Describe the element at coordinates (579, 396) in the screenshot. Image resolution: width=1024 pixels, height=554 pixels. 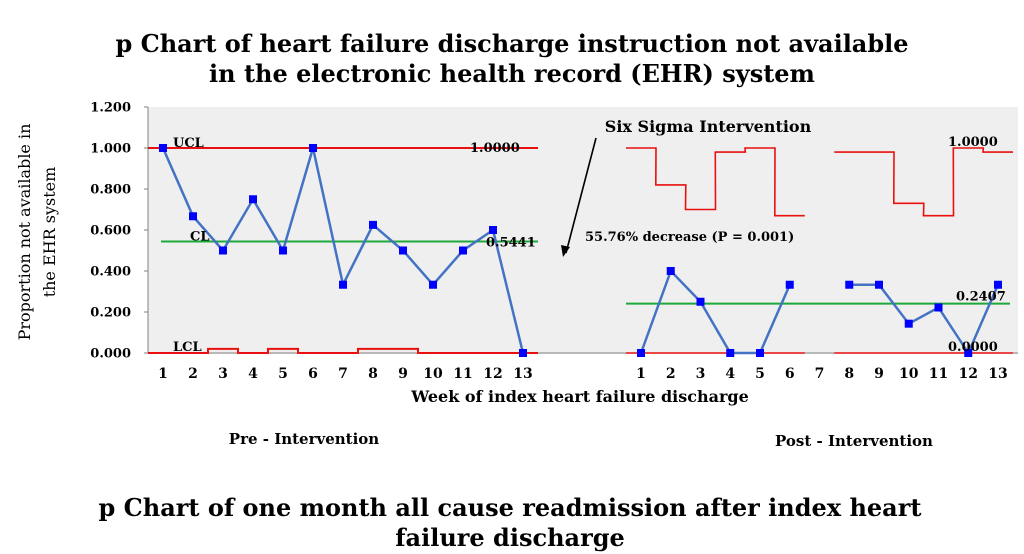
I see `x-axis-title: Week of index heart failure discharge` at that location.